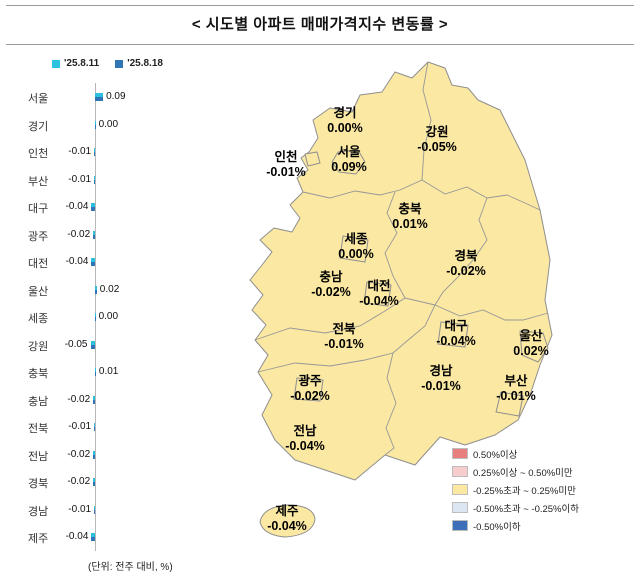  Describe the element at coordinates (437, 132) in the screenshot. I see `map-region-name: 강원` at that location.